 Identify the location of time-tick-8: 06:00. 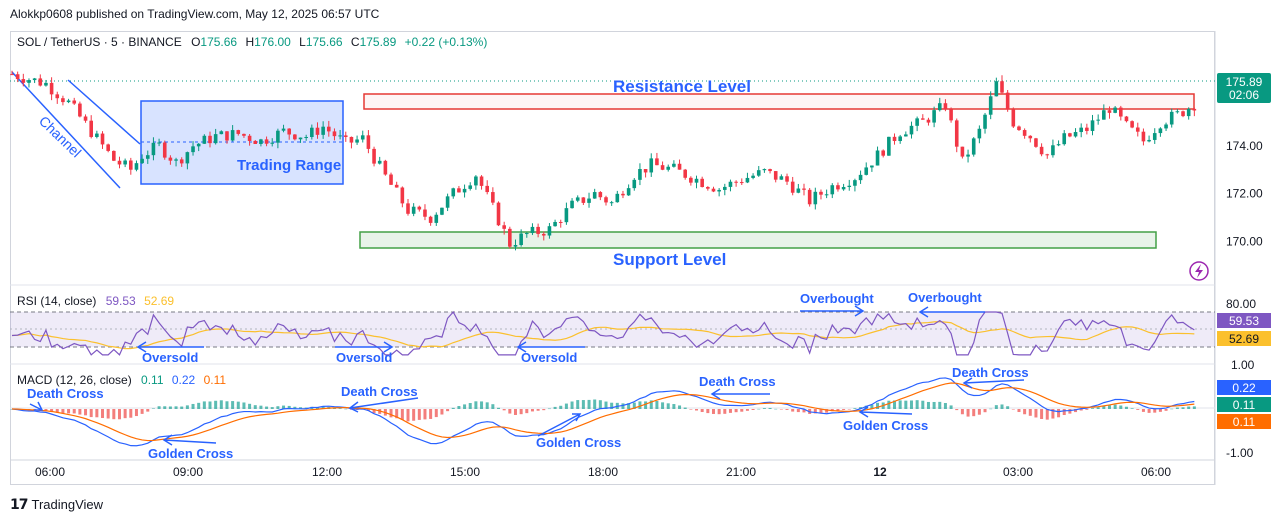
(1156, 472).